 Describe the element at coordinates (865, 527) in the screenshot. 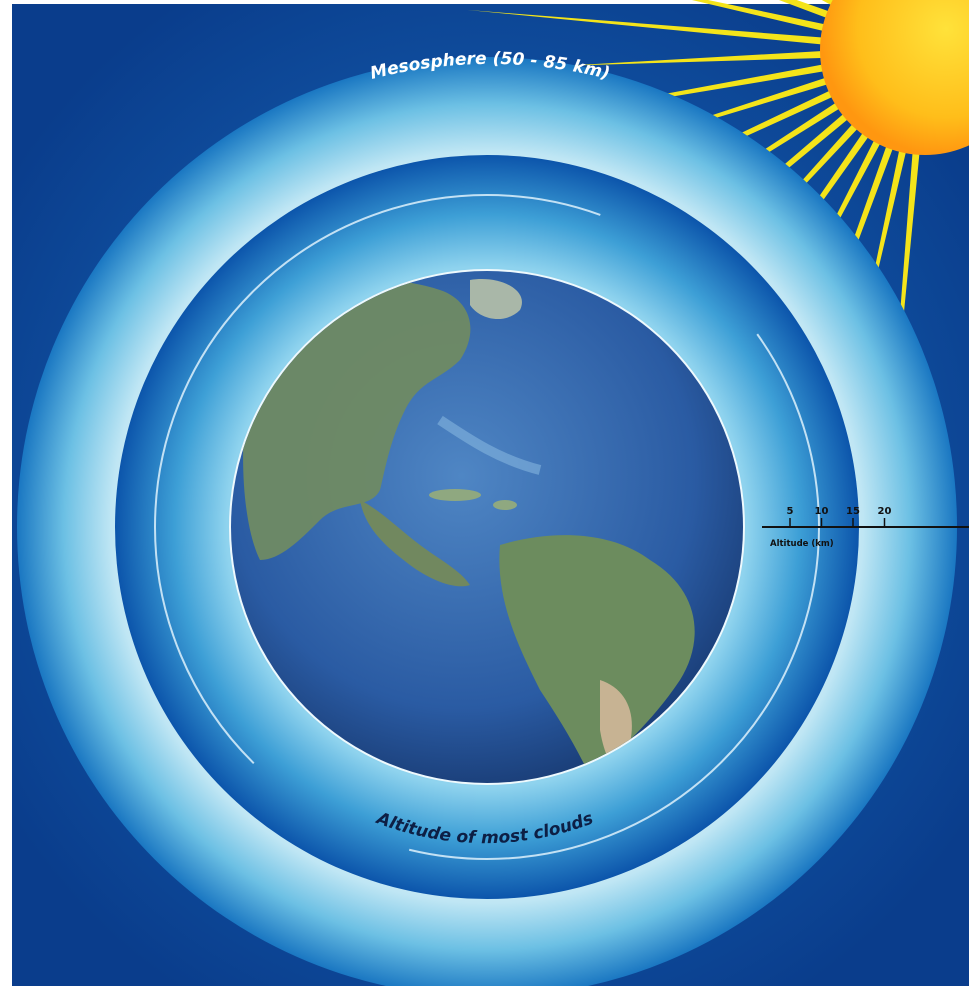

I see `altitude-scale: 5 10 15 20 Altitude (km)` at that location.